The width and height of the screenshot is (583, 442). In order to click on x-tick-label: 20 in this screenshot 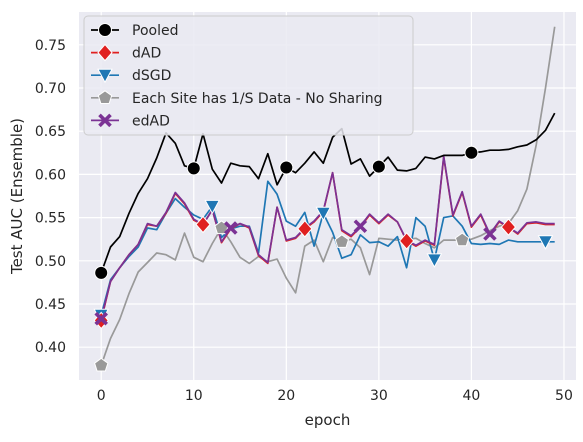, I will do `click(286, 396)`.